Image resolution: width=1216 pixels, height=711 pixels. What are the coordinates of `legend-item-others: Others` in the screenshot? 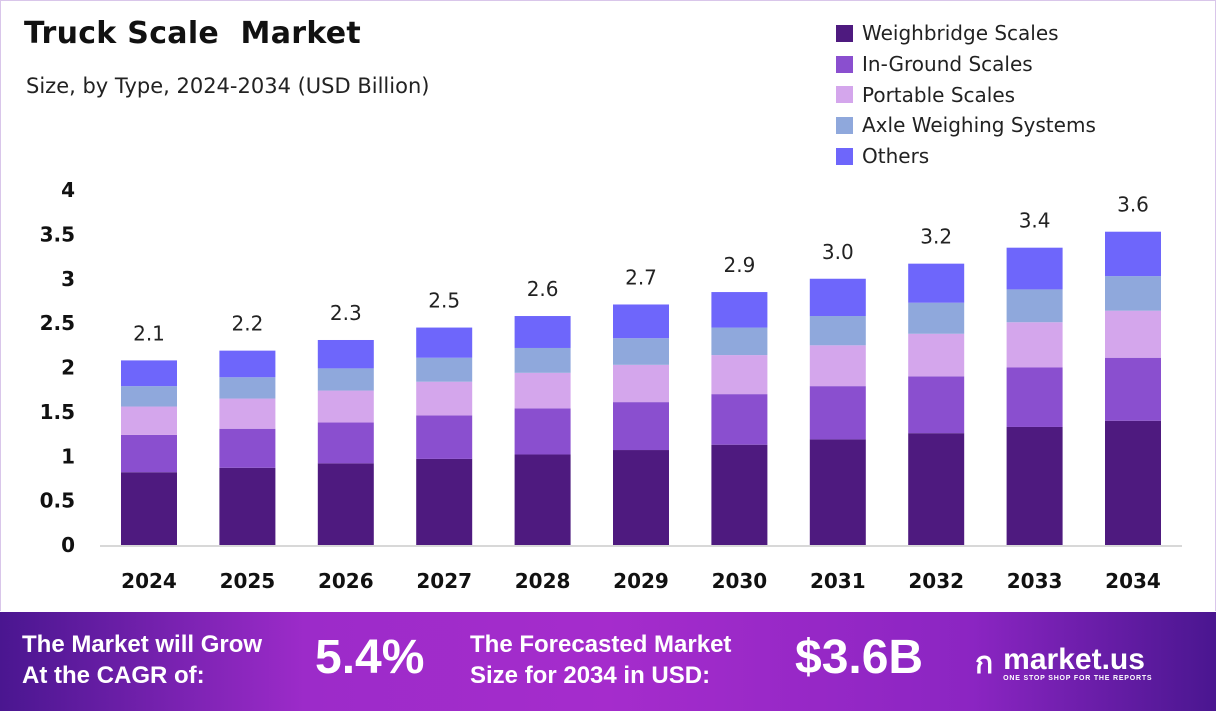 It's located at (966, 156).